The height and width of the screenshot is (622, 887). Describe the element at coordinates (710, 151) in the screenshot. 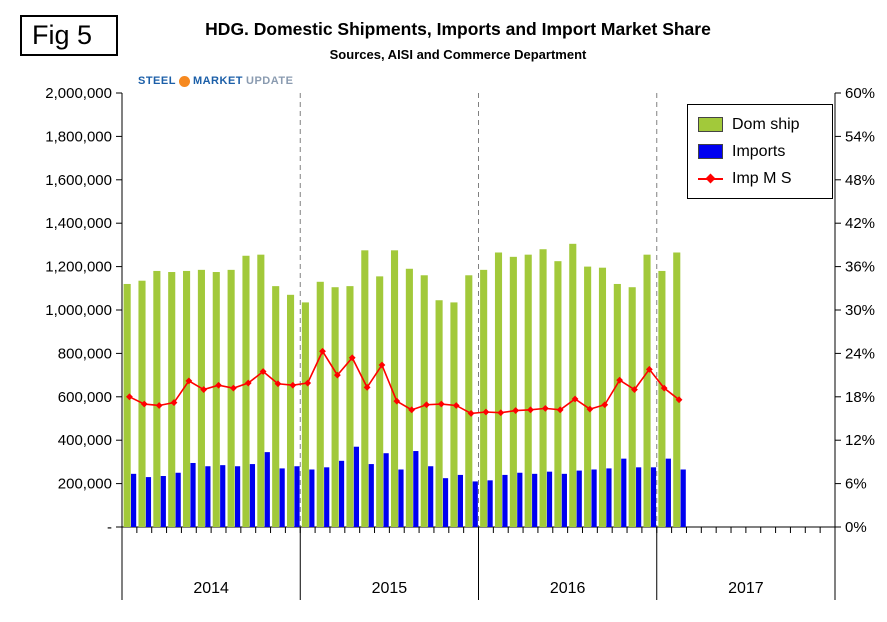

I see `imports-swatch` at that location.